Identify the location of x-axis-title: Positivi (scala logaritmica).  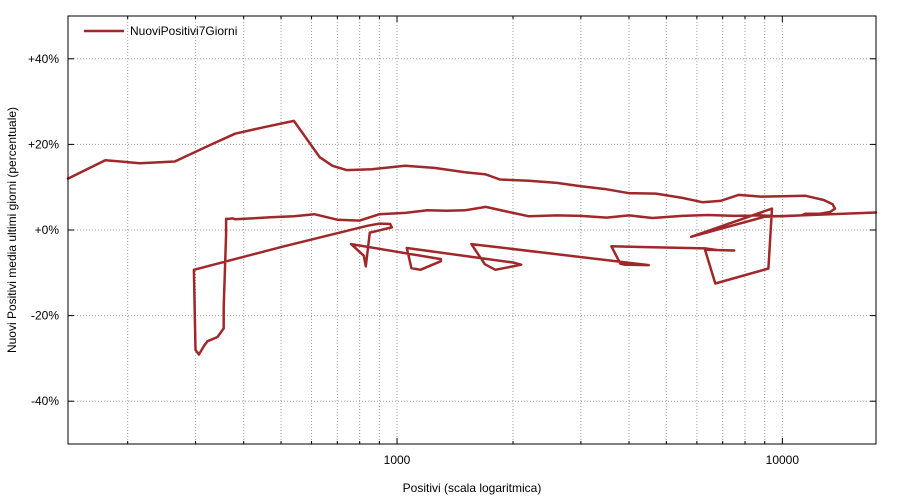
(472, 488).